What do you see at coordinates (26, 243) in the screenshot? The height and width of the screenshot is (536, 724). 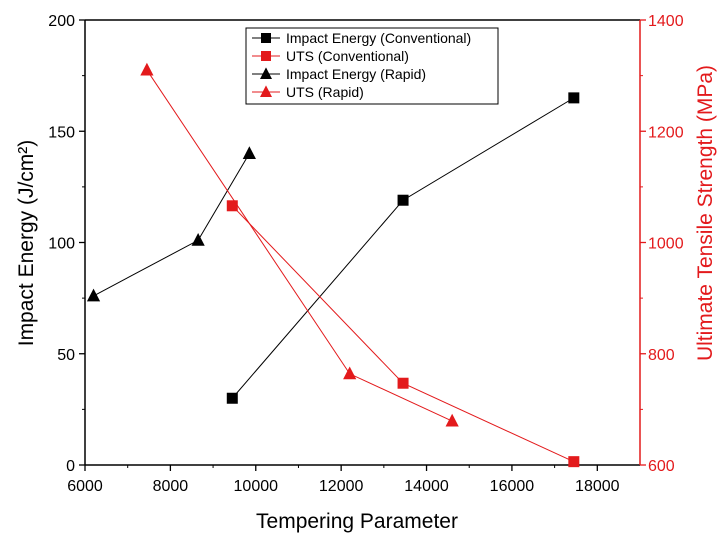 I see `y-axis-left-title: Impact Energy (J/cm²)` at bounding box center [26, 243].